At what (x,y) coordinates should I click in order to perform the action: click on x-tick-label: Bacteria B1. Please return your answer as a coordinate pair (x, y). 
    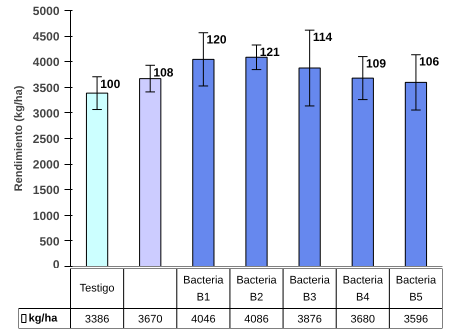
    Looking at the image, I should click on (203, 289).